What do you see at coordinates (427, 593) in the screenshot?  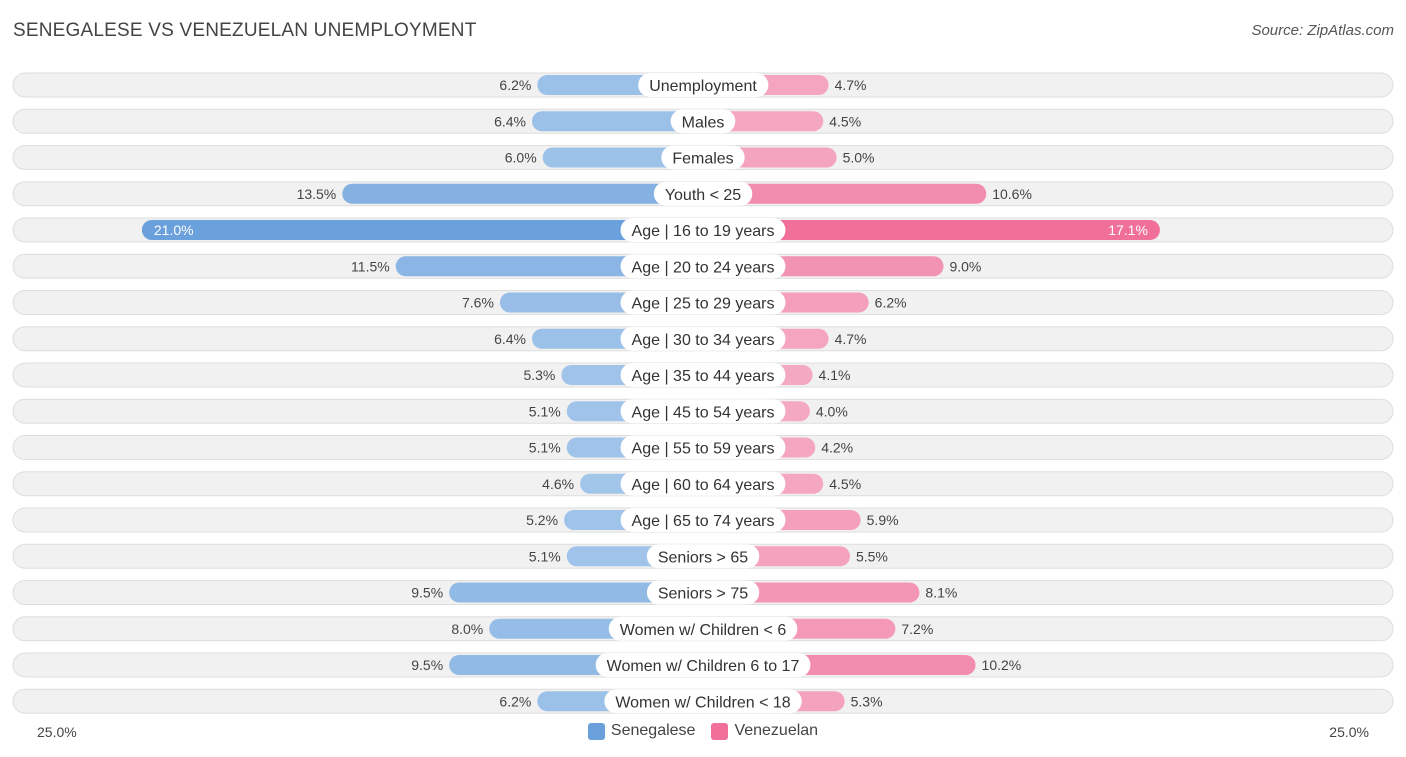 I see `value-label-senegalese: 9.5%` at bounding box center [427, 593].